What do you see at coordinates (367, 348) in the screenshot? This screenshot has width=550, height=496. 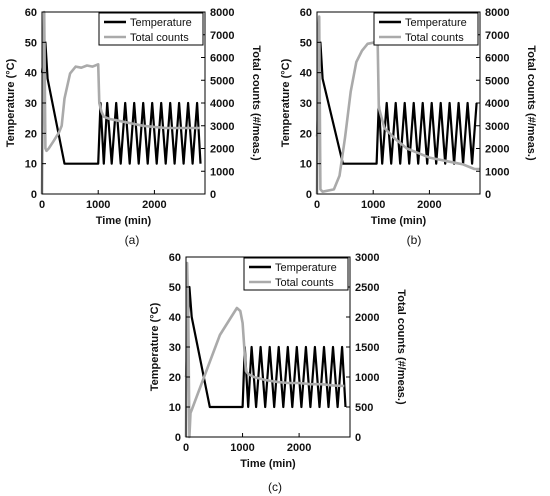 I see `y2-tick-label: 1500` at bounding box center [367, 348].